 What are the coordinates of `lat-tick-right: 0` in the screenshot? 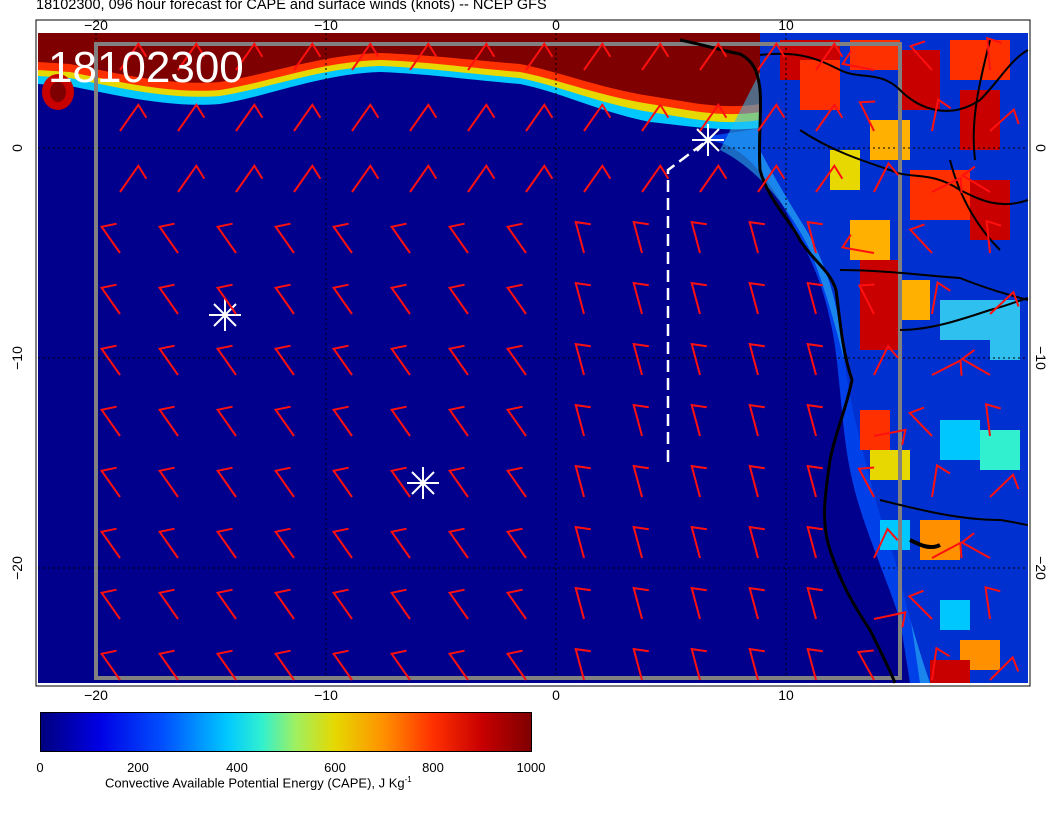 It's located at (1041, 148).